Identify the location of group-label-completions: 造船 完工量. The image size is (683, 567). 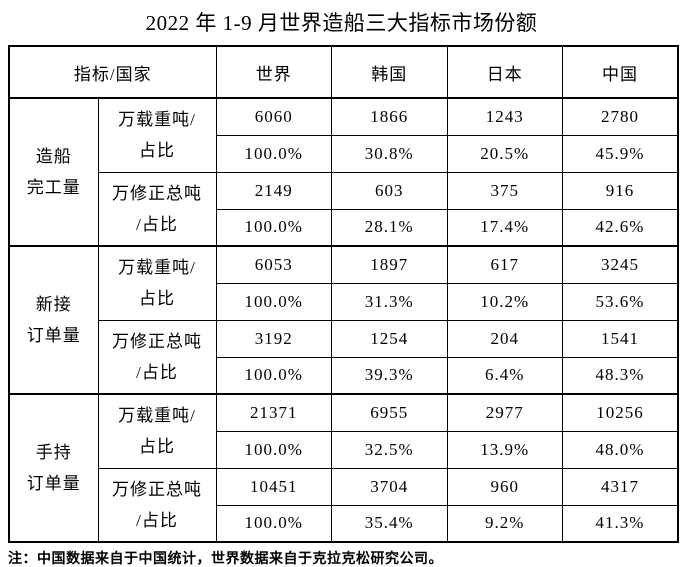
(53, 172).